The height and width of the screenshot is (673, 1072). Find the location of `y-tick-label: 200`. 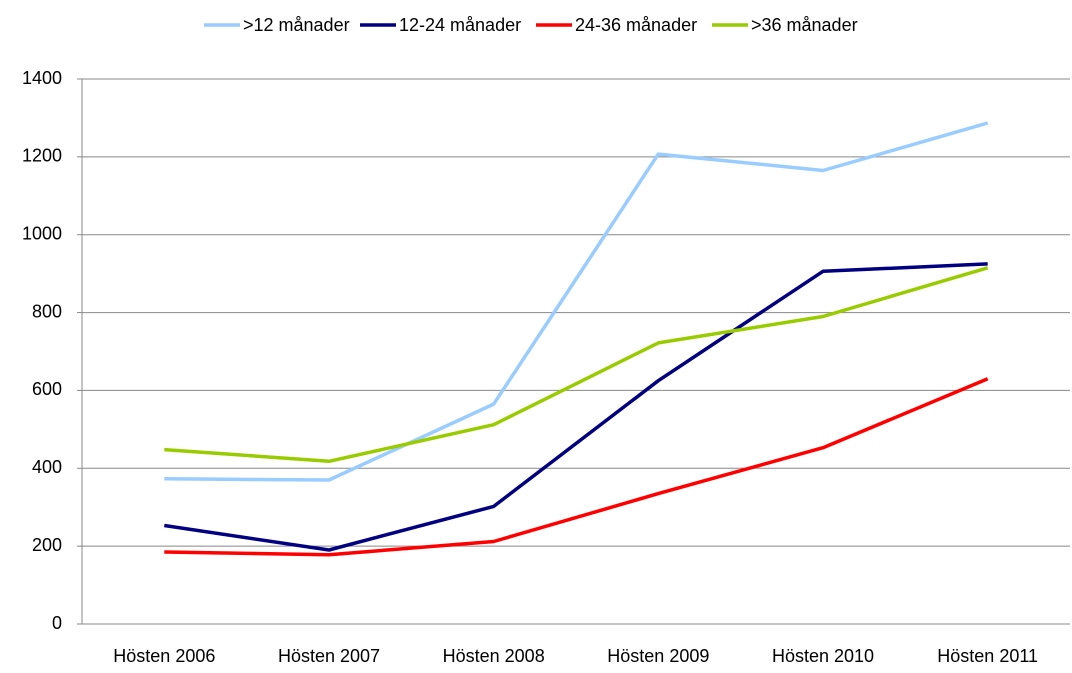

y-tick-label: 200 is located at coordinates (47, 545).